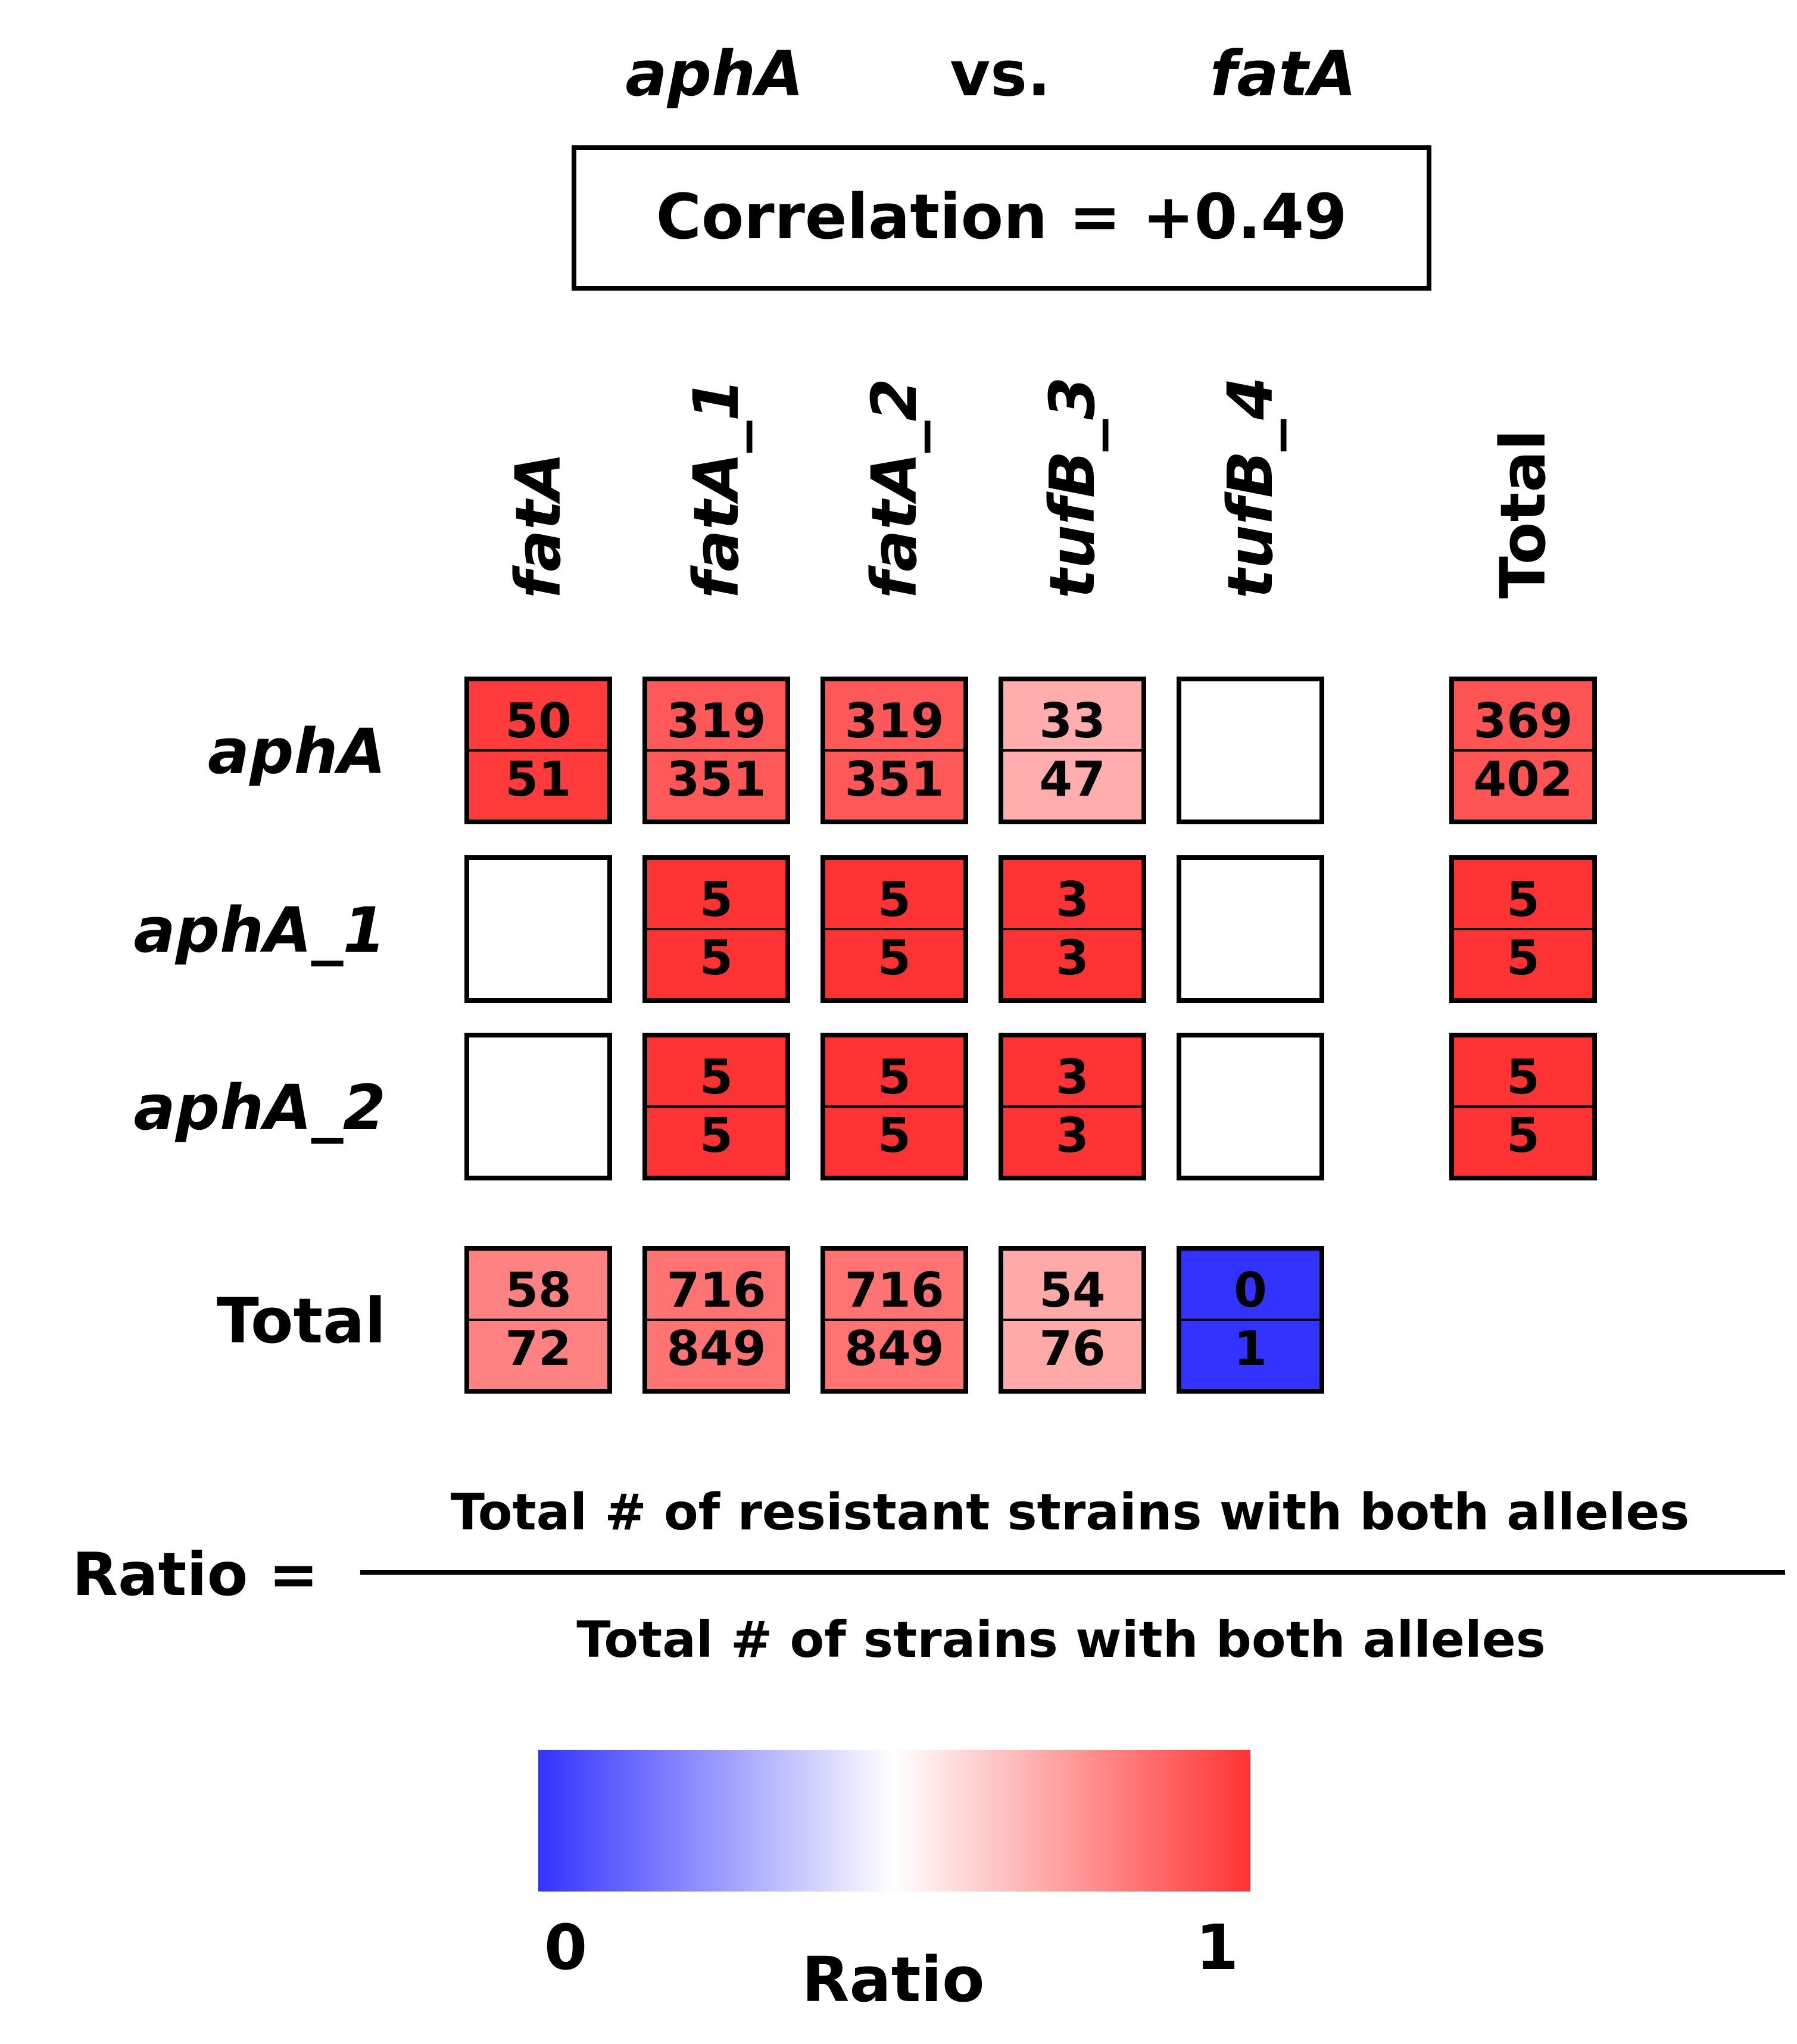 This screenshot has width=1797, height=2044. Describe the element at coordinates (892, 1979) in the screenshot. I see `colorbar-title: Ratio` at that location.